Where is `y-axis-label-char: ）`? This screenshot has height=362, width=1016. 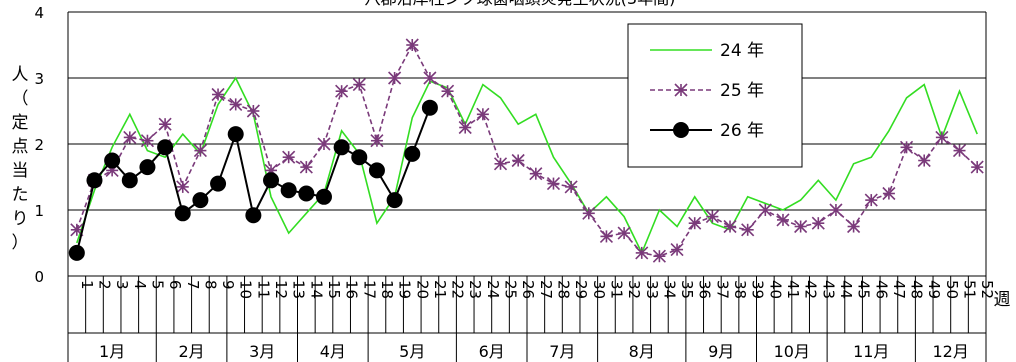 y-axis-label-char: ） is located at coordinates (20, 243).